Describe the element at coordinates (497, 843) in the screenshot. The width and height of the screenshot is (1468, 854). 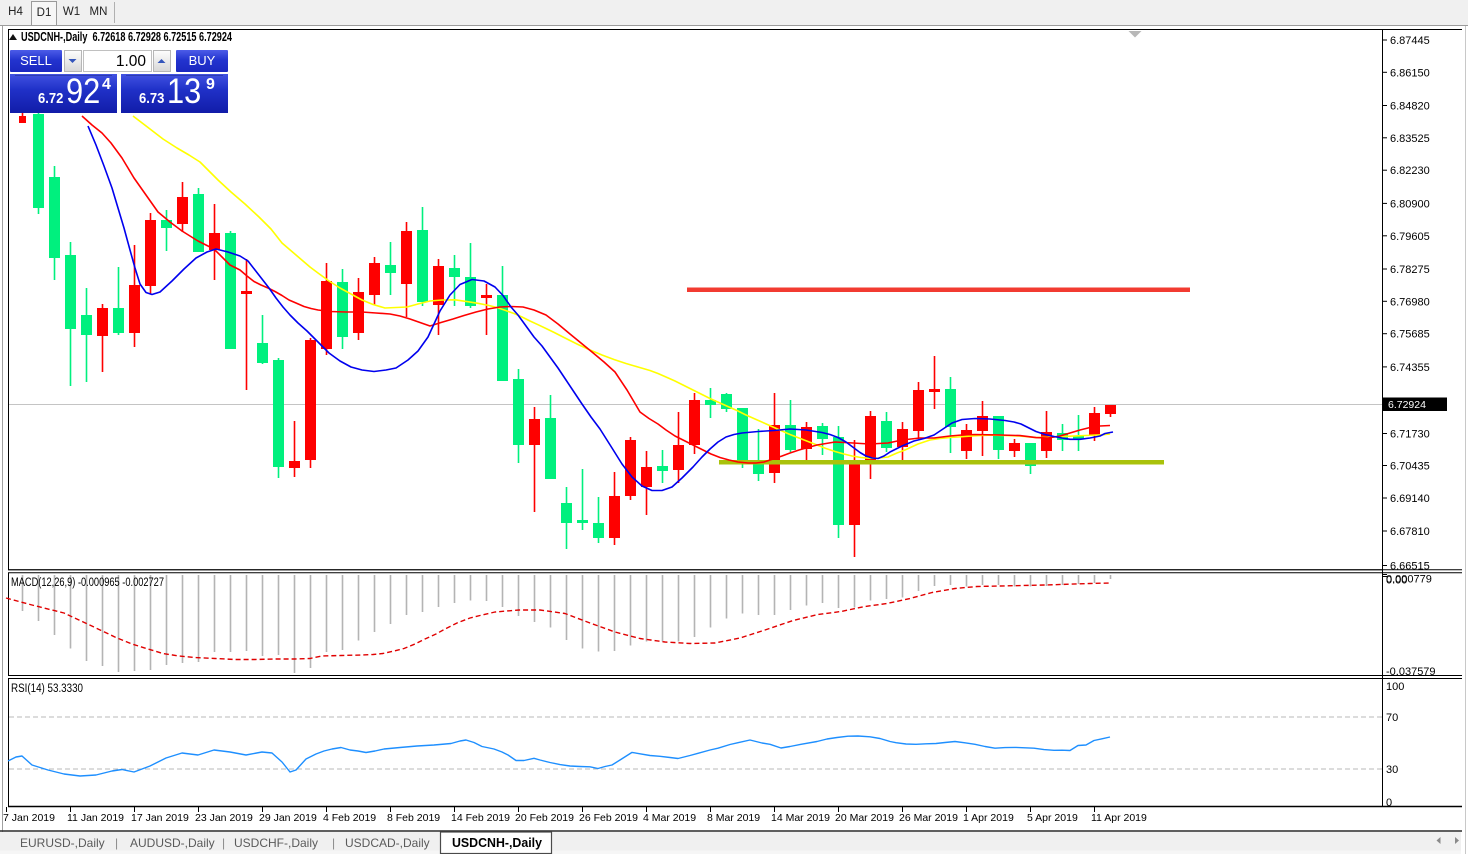
I see `svg-text: USDCNH-,Daily` at that location.